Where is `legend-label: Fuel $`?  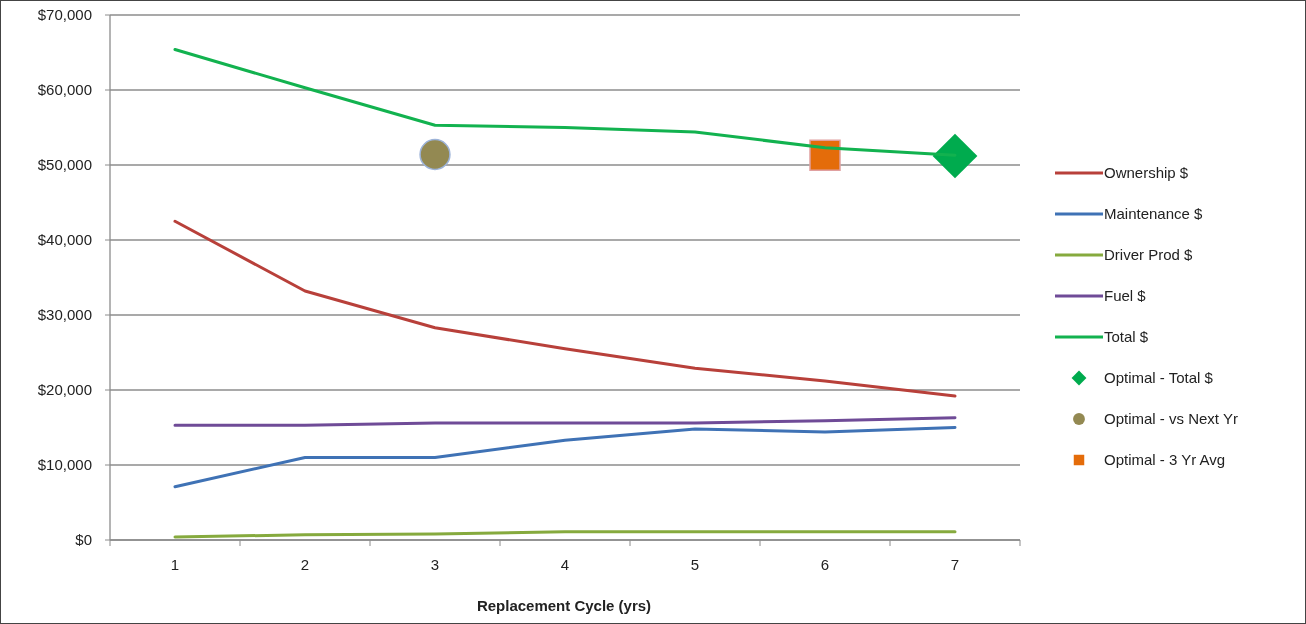
legend-label: Fuel $ is located at coordinates (1125, 296).